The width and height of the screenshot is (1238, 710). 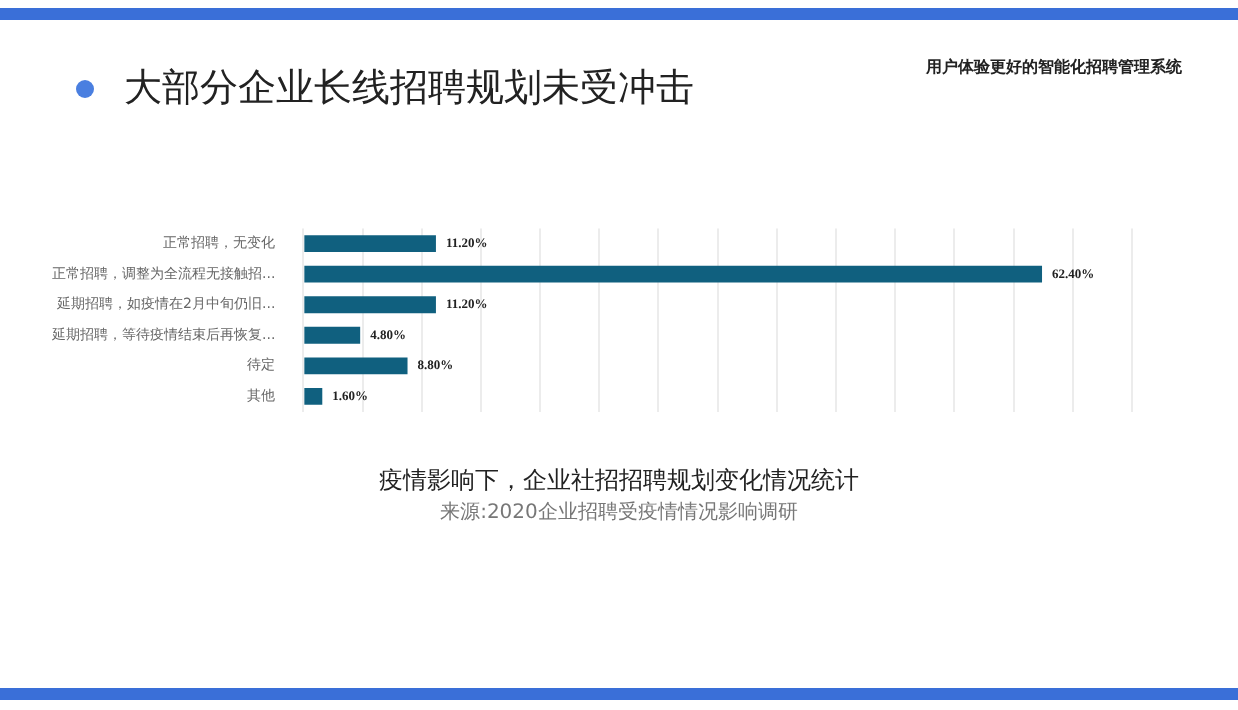 I want to click on chart-title: 大部分企业长线招聘规划未受冲击, so click(x=409, y=89).